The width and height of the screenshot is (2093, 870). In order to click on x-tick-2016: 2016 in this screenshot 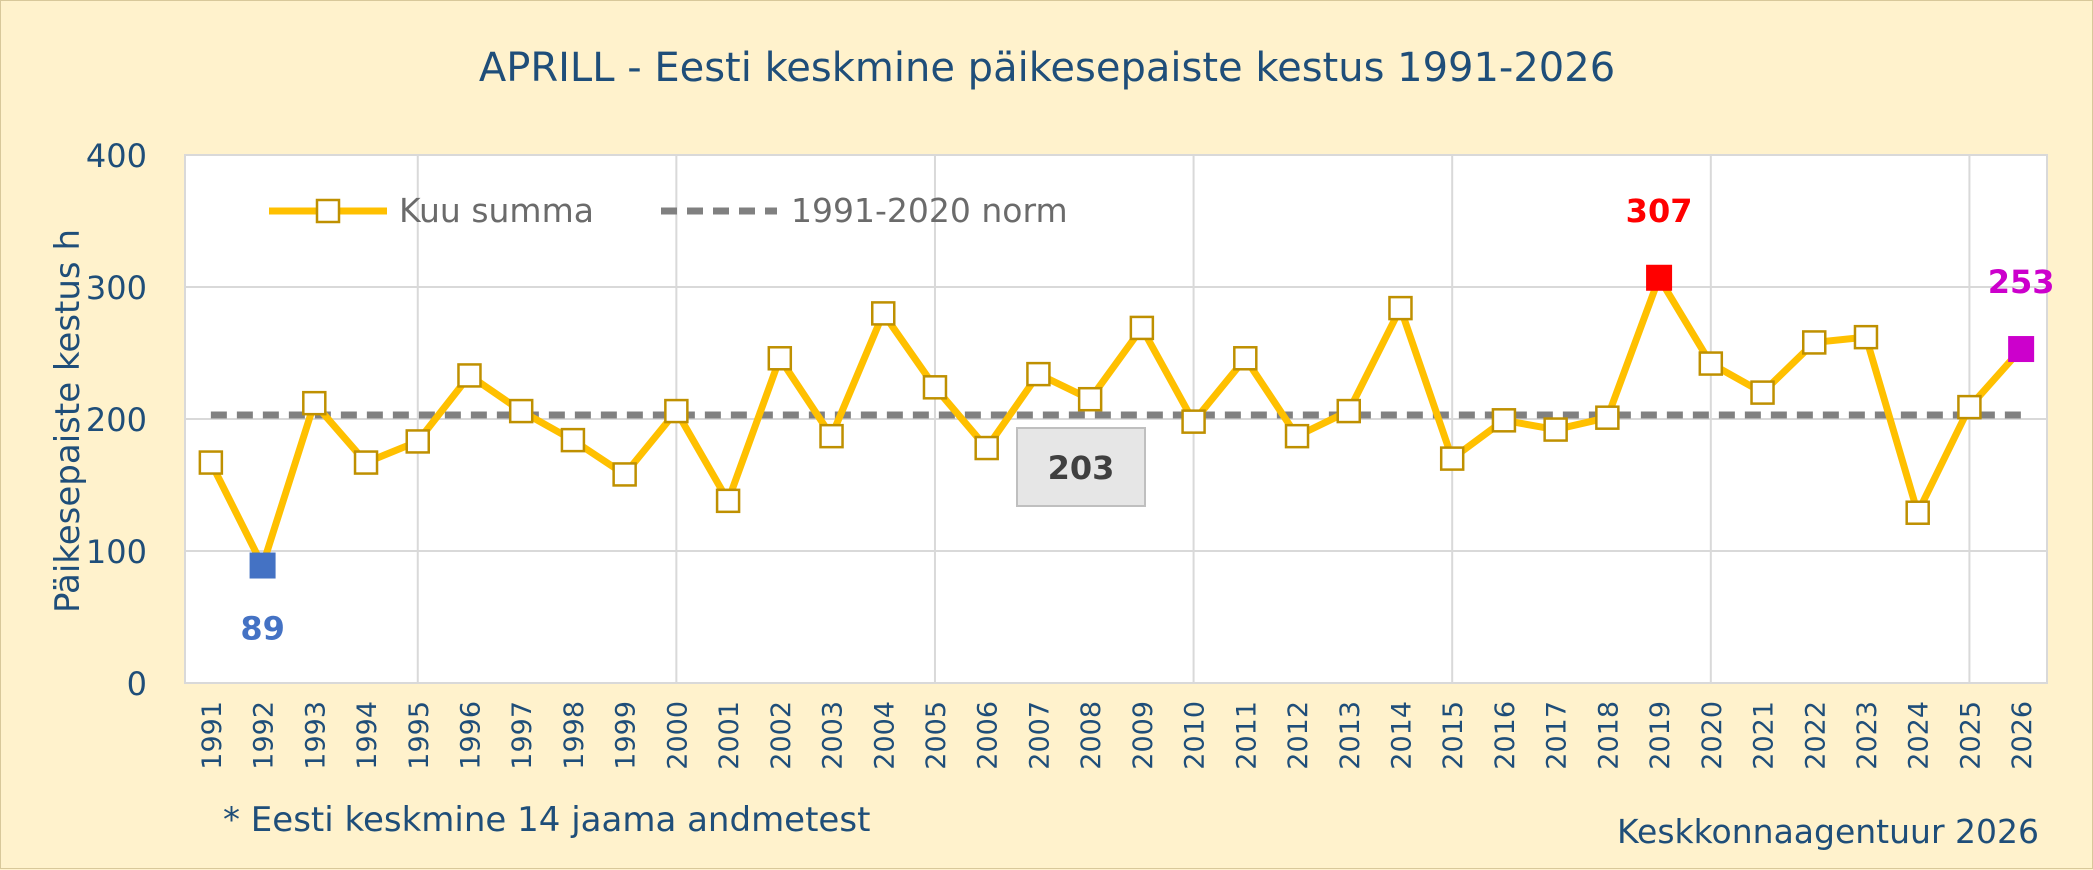, I will do `click(1505, 735)`.